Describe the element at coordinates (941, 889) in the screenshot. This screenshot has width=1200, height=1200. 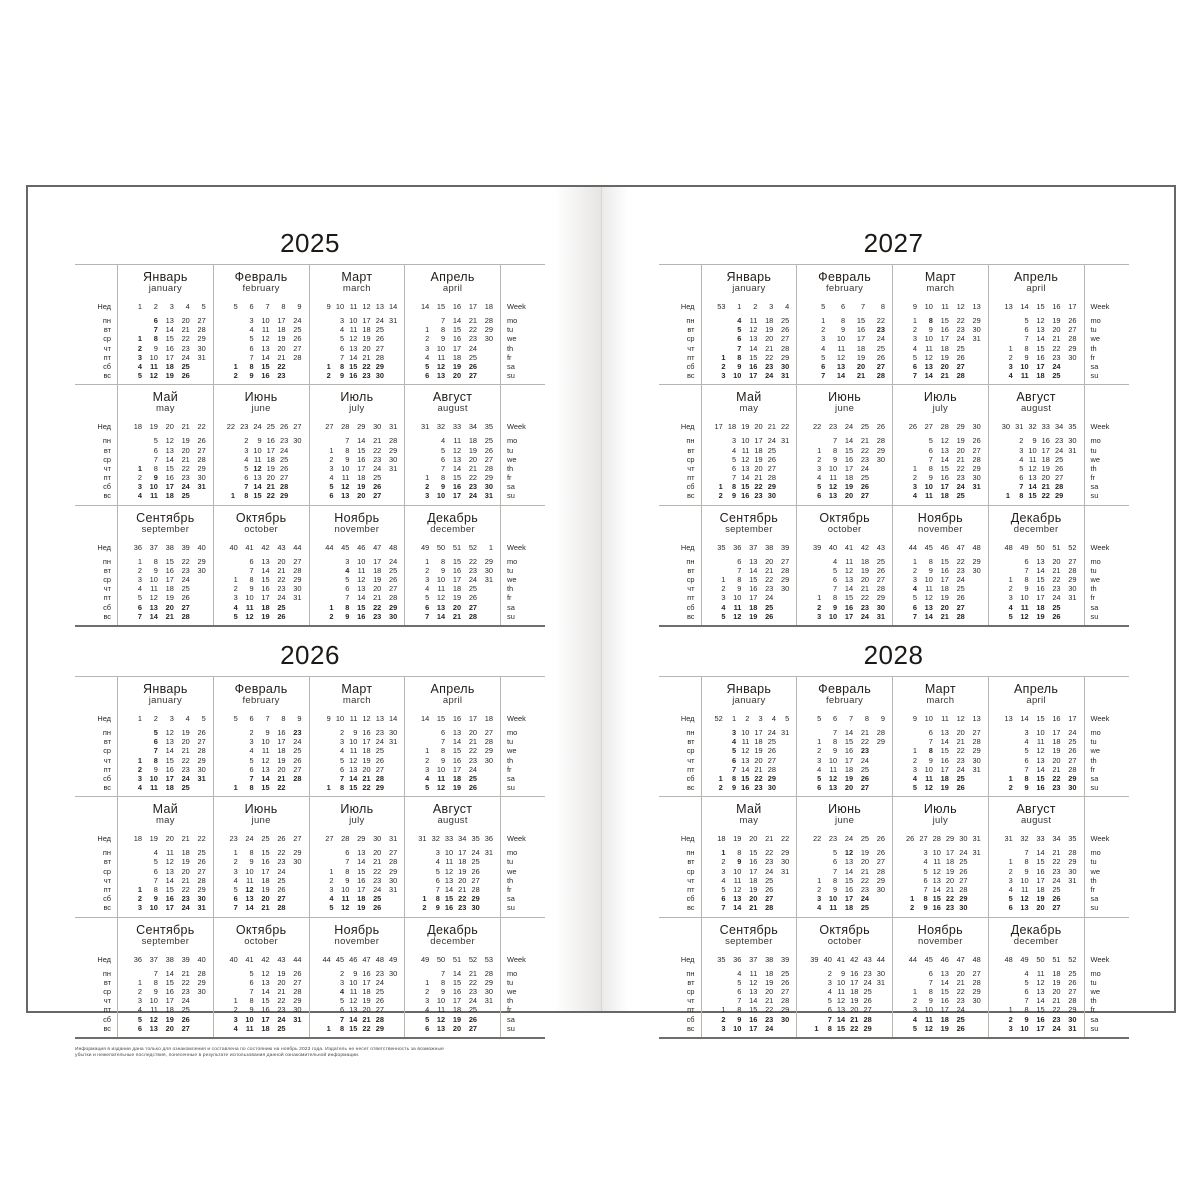
I see `day-row-fr: 7 14 21 28` at that location.